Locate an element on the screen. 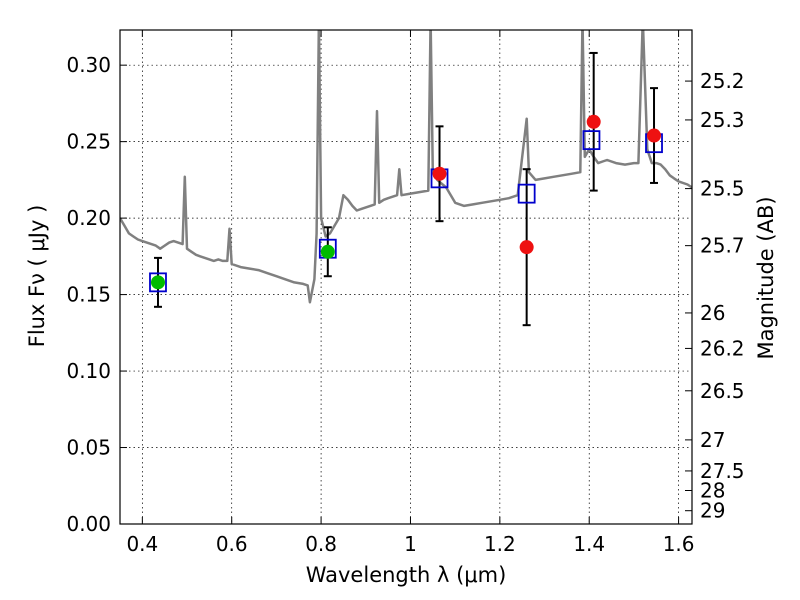  right-tick-label: 27 is located at coordinates (712, 440).